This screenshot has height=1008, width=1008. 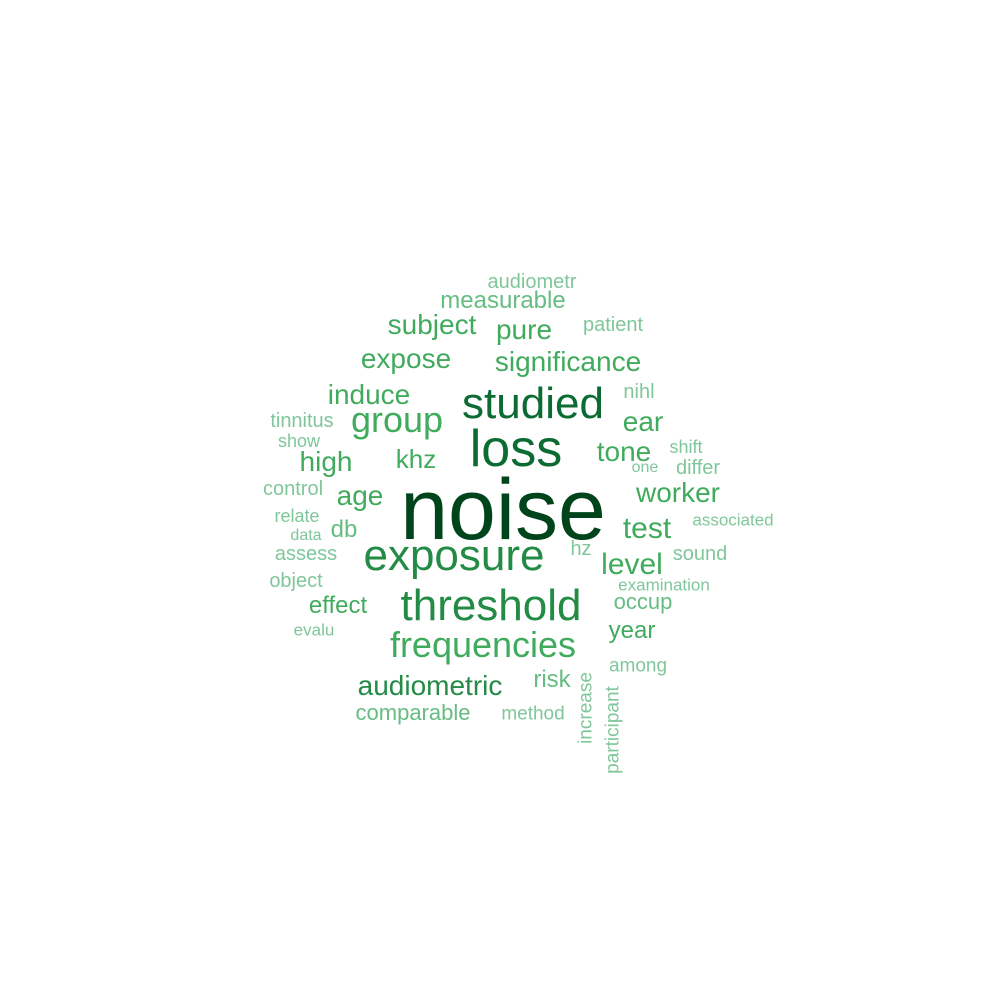 I want to click on word-assess: assess, so click(x=306, y=554).